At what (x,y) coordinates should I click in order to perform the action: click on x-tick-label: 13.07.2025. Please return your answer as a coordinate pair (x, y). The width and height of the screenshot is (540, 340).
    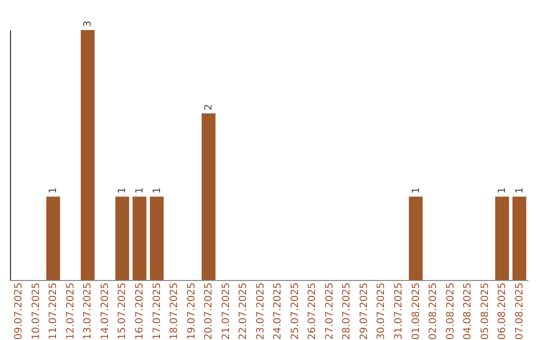
    Looking at the image, I should click on (88, 311).